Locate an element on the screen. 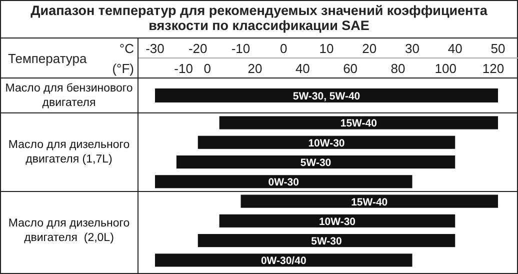  y-tick-label: 0W-30/40 is located at coordinates (283, 261).